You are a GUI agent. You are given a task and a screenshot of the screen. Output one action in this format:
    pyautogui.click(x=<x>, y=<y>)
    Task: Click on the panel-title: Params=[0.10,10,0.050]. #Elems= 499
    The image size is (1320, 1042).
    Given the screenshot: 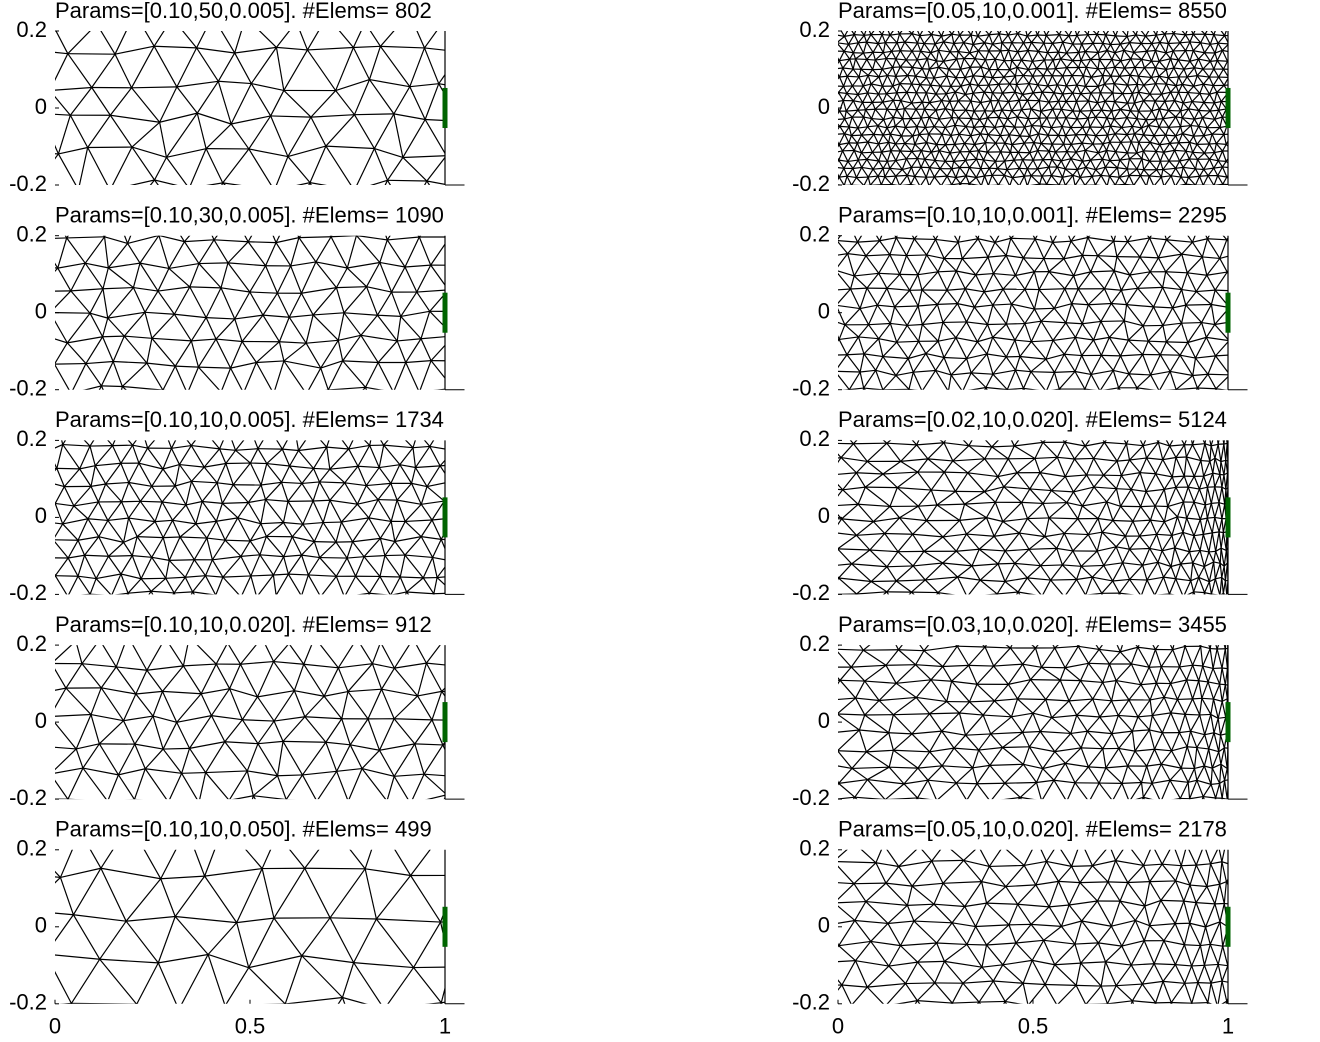 What is the action you would take?
    pyautogui.click(x=243, y=829)
    